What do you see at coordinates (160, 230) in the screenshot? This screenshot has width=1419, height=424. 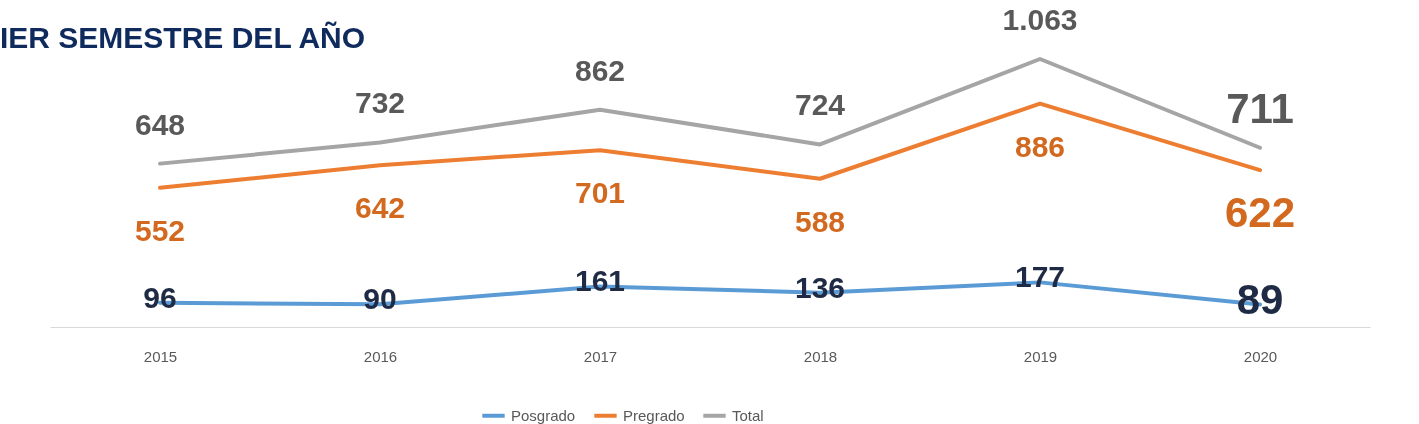 I see `data-label: 552` at bounding box center [160, 230].